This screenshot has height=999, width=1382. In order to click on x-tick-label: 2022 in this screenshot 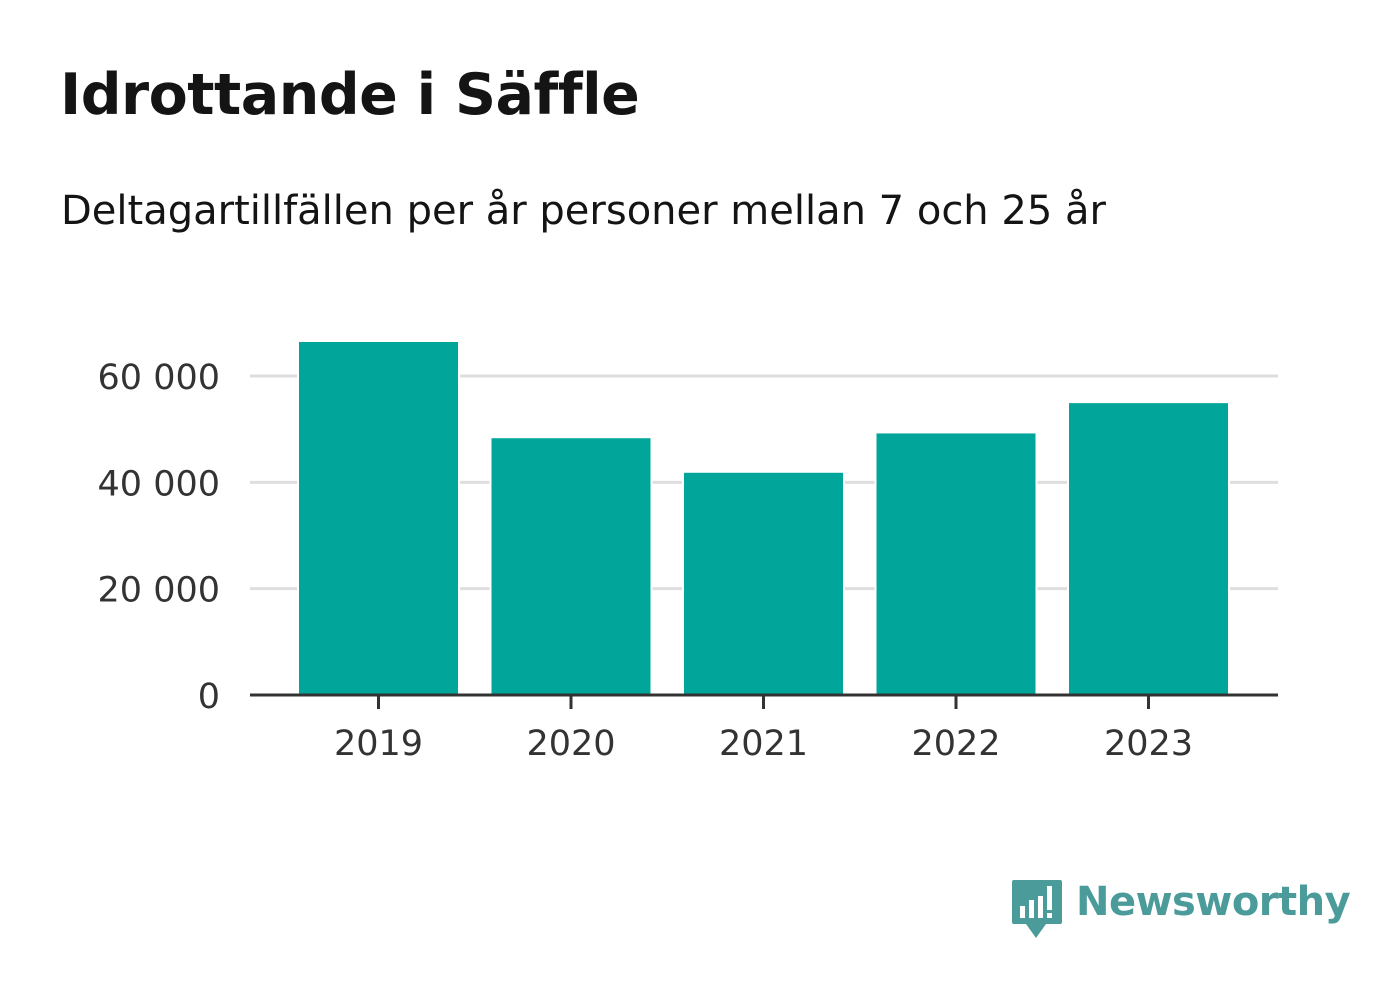, I will do `click(955, 744)`.